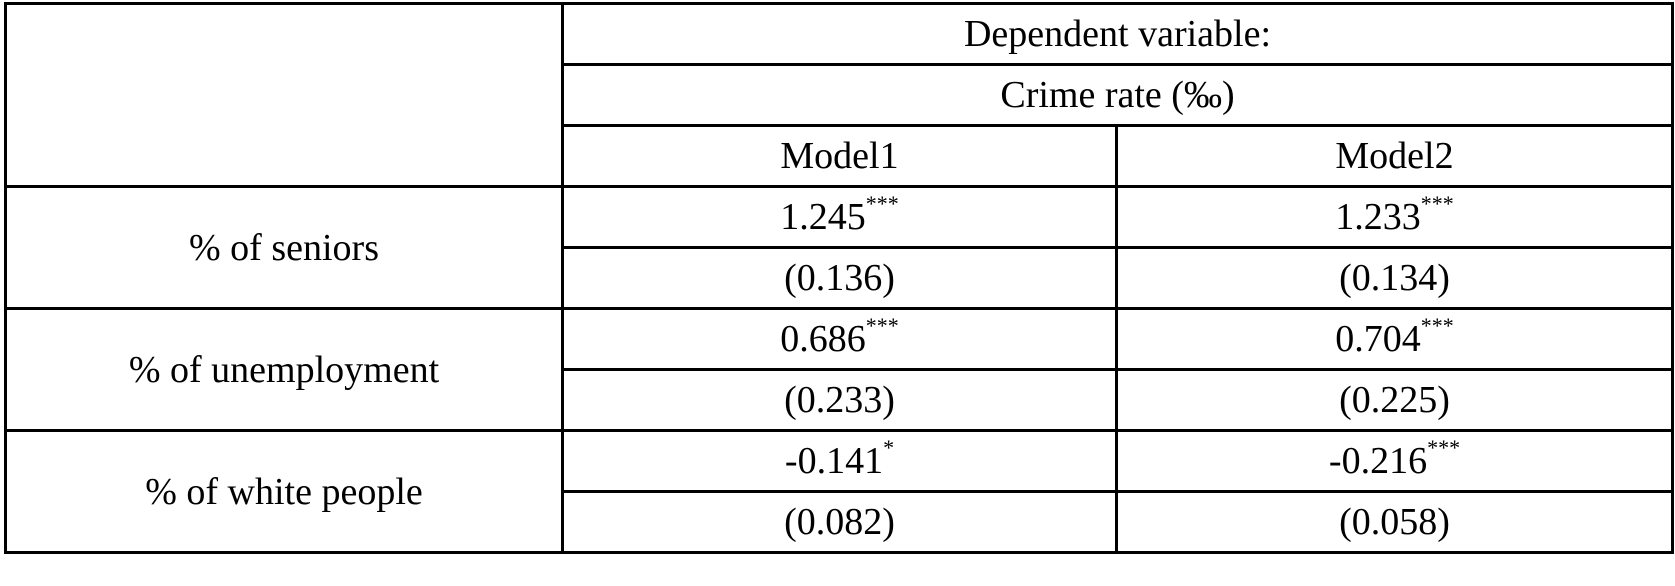 The image size is (1675, 586). I want to click on coef-value: 0.686, so click(823, 339).